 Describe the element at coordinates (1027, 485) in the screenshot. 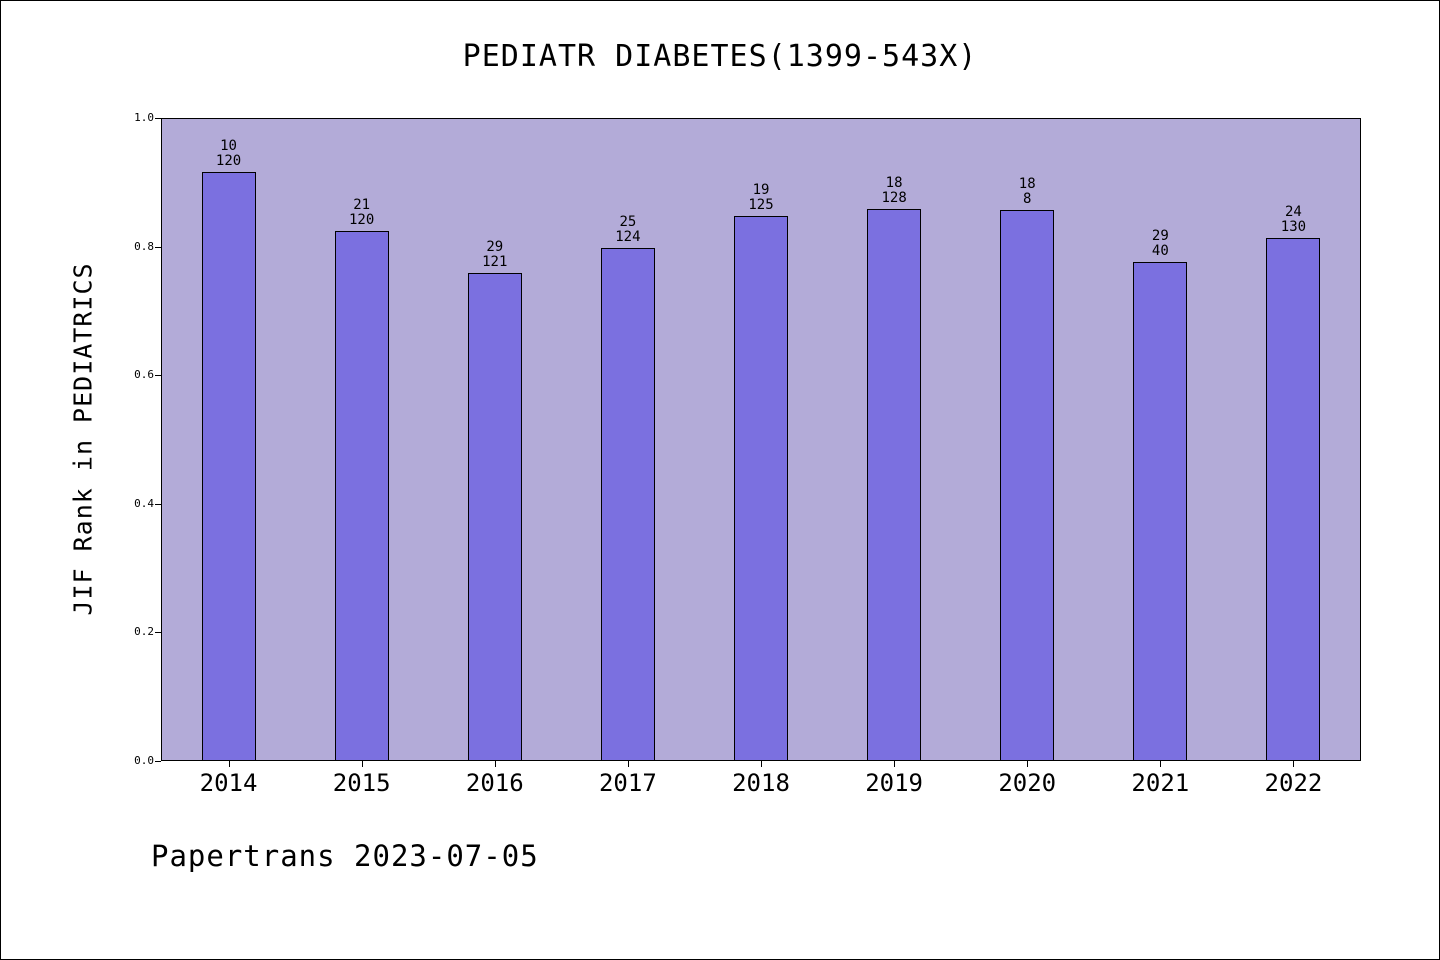

I see `bar-2020` at that location.